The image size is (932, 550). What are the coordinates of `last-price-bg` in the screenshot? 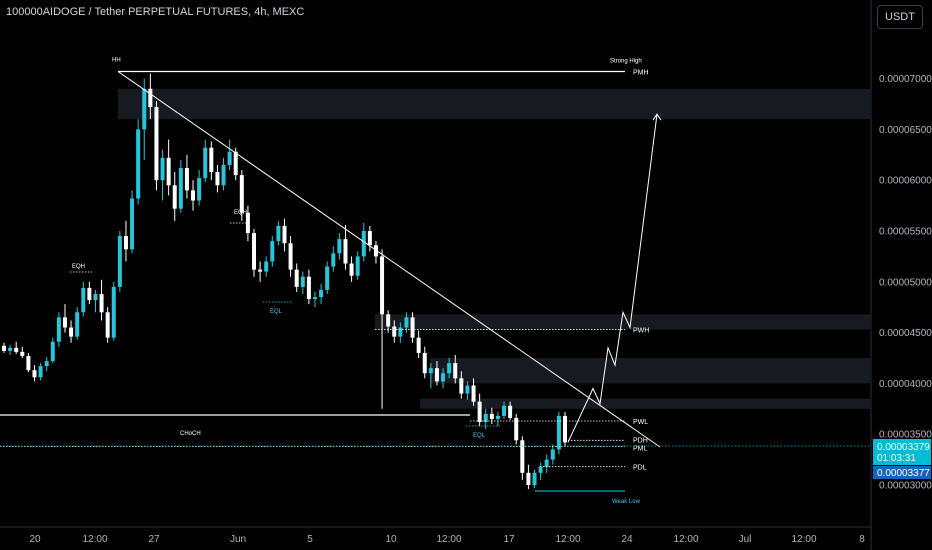 It's located at (902, 472).